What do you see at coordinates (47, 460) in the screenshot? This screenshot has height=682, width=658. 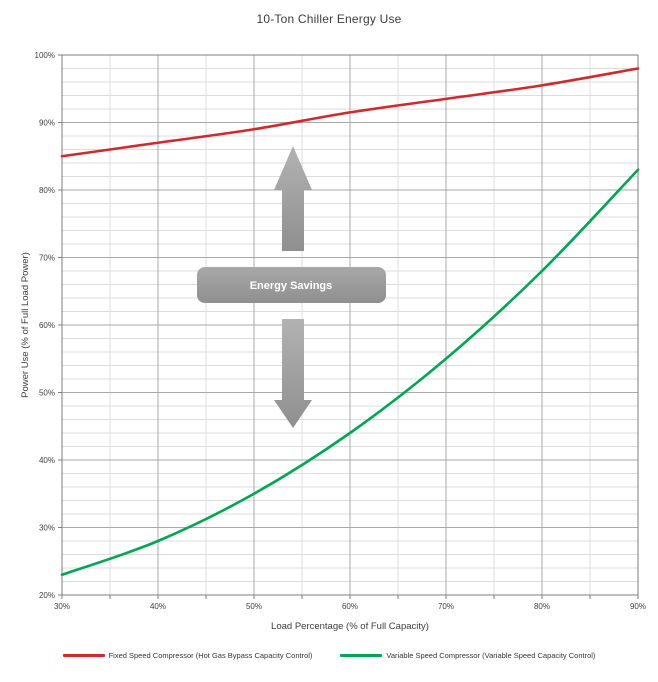 I see `y-tick-label: 40%` at bounding box center [47, 460].